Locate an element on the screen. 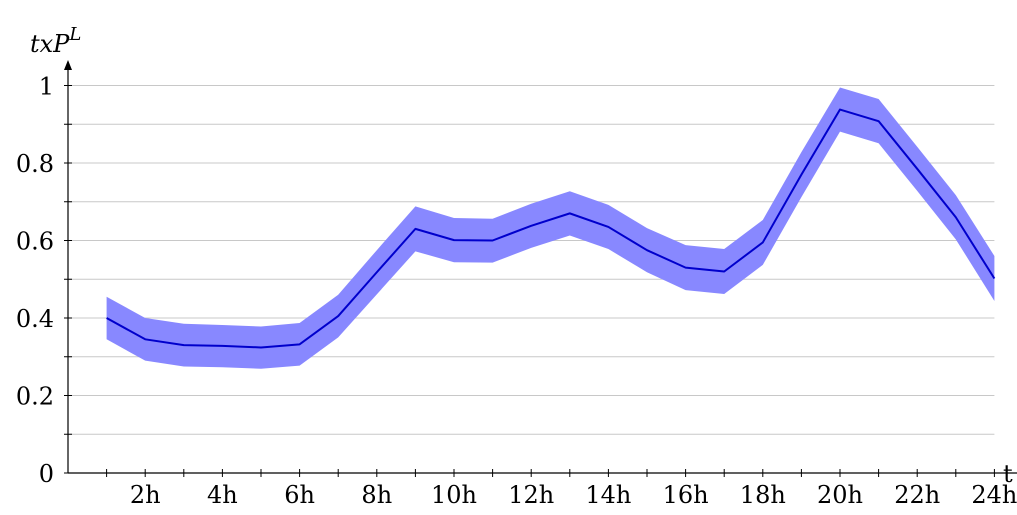 The image size is (1017, 515). x-tick-label: 4h is located at coordinates (222, 495).